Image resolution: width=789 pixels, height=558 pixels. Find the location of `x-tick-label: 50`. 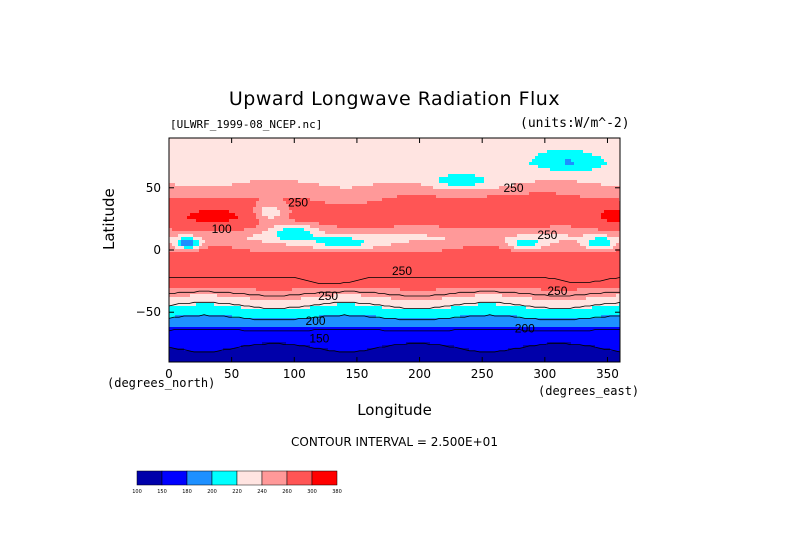

x-tick-label: 50 is located at coordinates (231, 374).